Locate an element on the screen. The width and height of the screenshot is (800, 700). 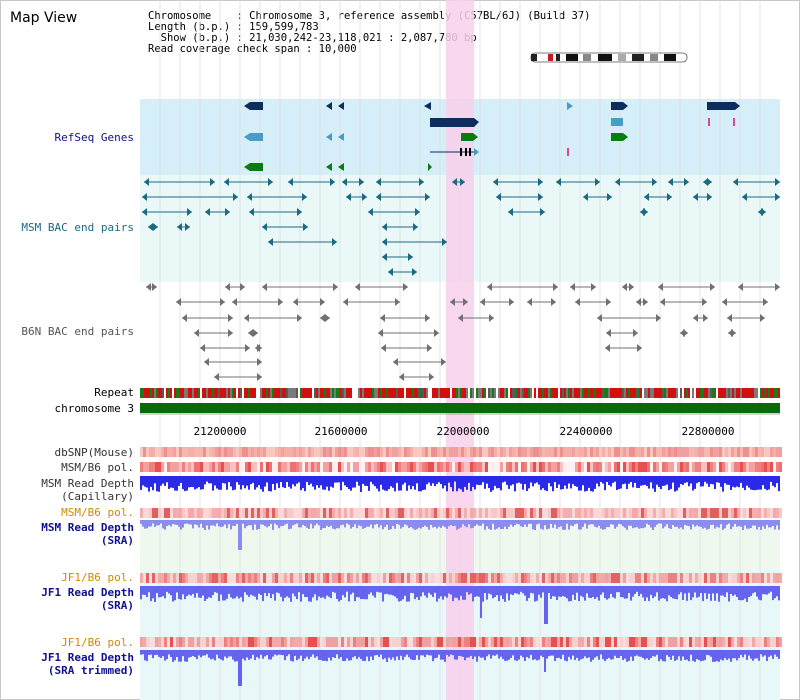
track-label-msm-b6-pol-2: MSM/B6 pol. is located at coordinates (97, 512).